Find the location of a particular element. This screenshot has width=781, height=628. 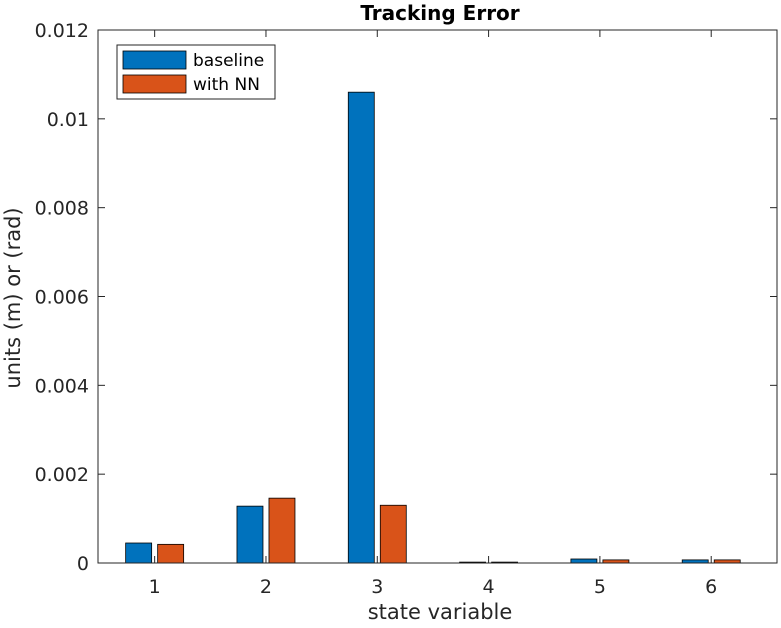

legend: baseline with NN is located at coordinates (196, 72).